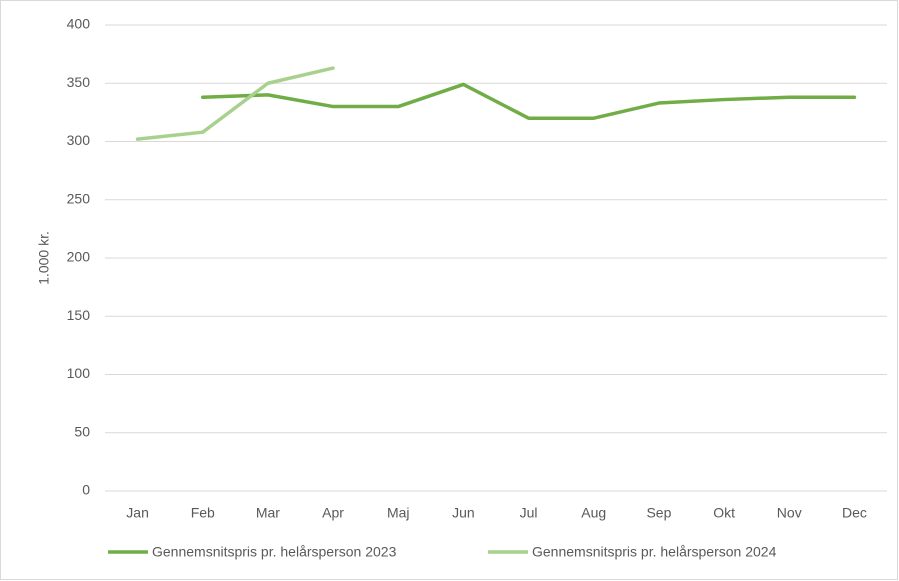 This screenshot has height=581, width=899. Describe the element at coordinates (137, 513) in the screenshot. I see `x-tick-label: Jan` at that location.